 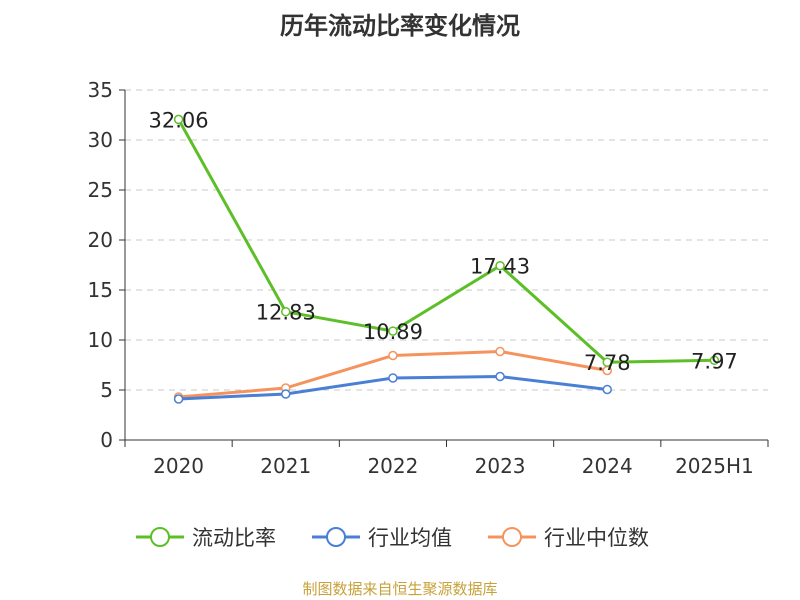 I want to click on y-tick-label: 35, so click(x=100, y=90).